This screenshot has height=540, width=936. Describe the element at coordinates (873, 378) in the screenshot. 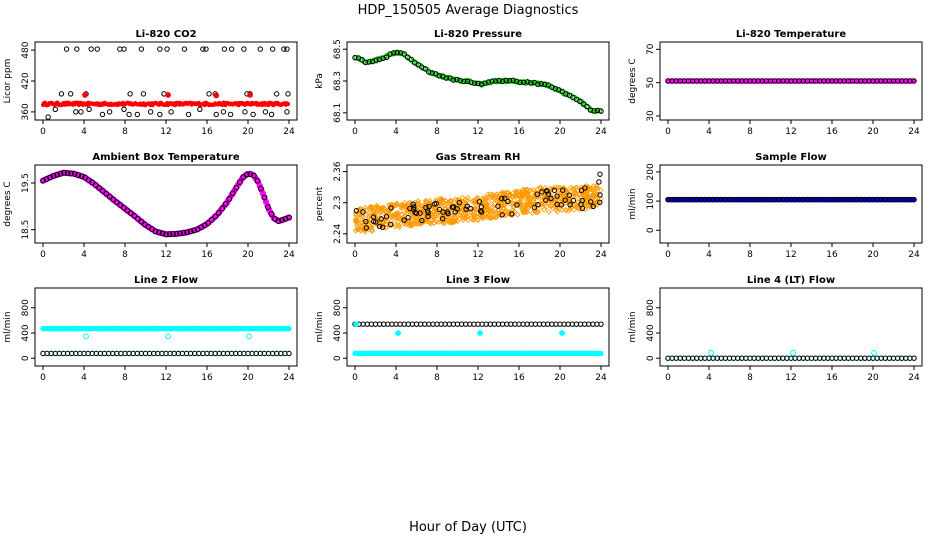

I see `x-tick-label: 20` at that location.